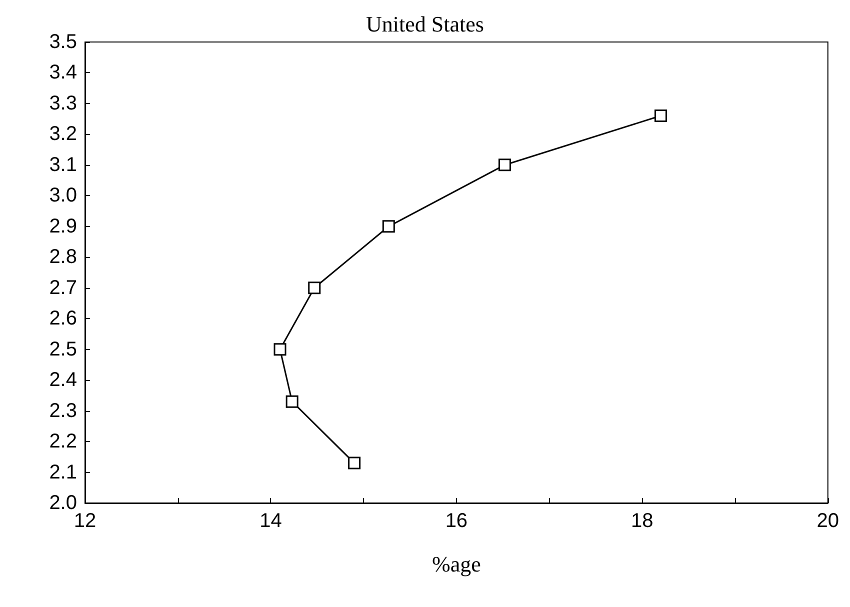 This screenshot has height=607, width=850. What do you see at coordinates (63, 134) in the screenshot?
I see `y-tick-label: 3.2` at bounding box center [63, 134].